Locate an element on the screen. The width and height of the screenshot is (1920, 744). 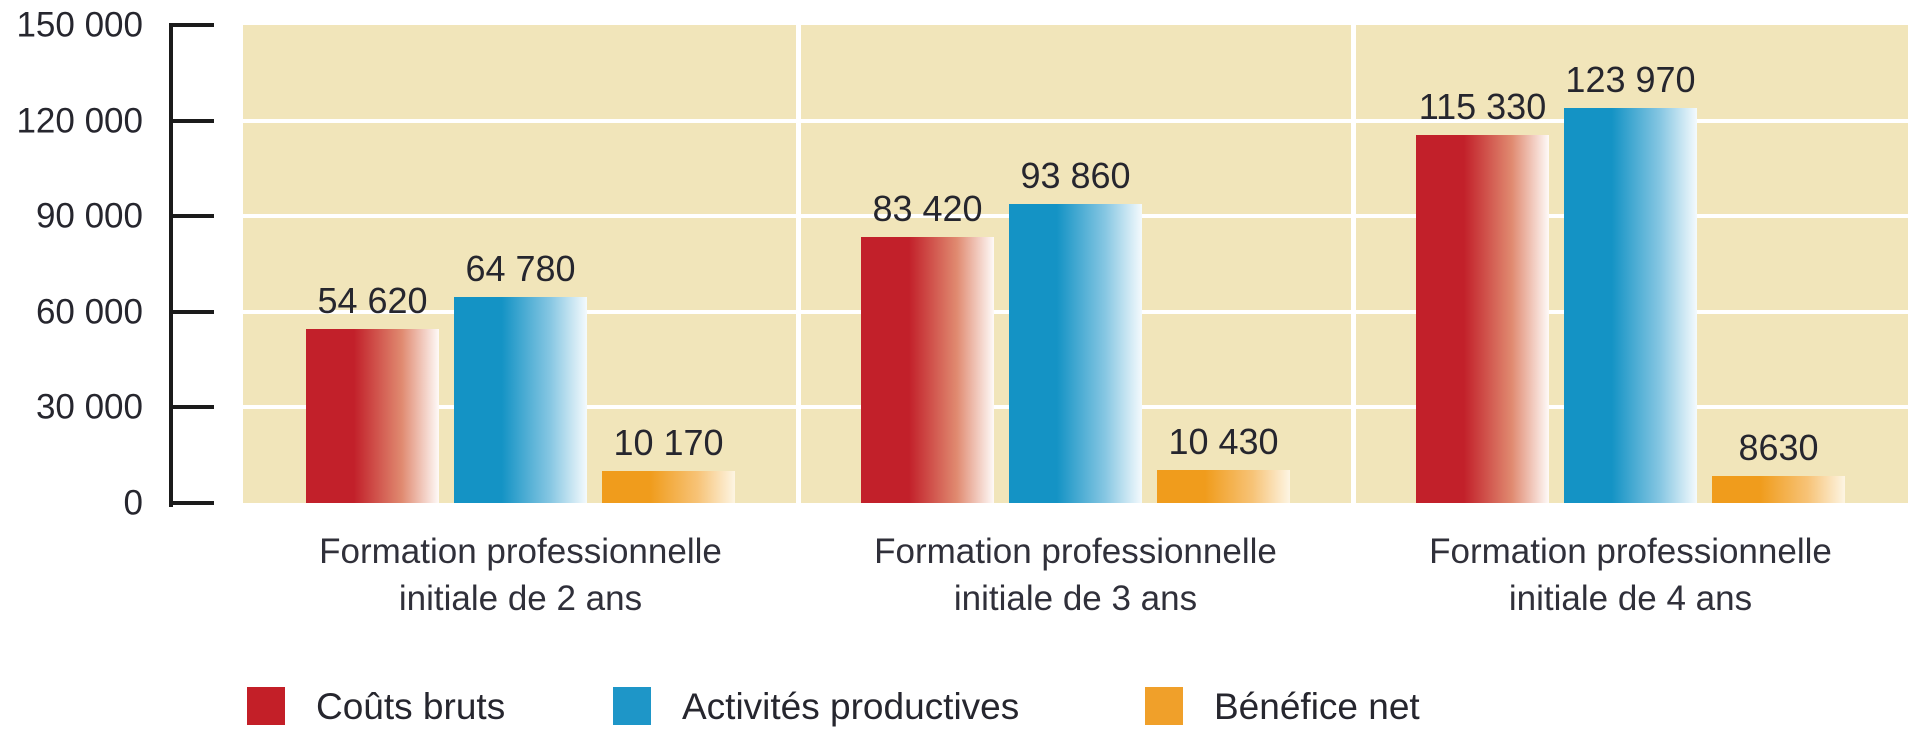
y-tick-label: 0 is located at coordinates (133, 503).